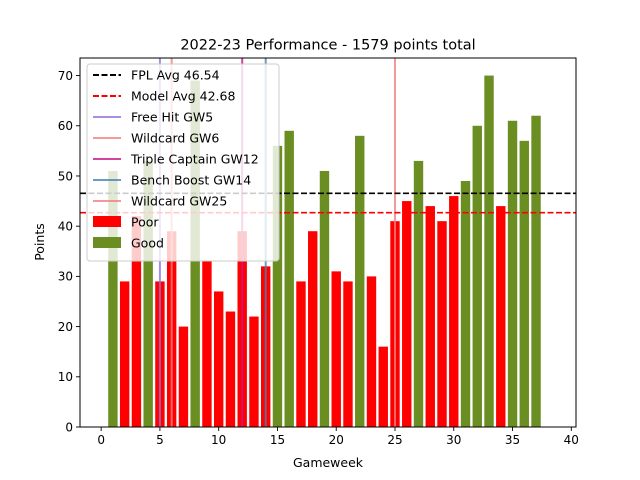 The height and width of the screenshot is (480, 640). What do you see at coordinates (194, 159) in the screenshot?
I see `legend-label: Triple Captain GW12` at bounding box center [194, 159].